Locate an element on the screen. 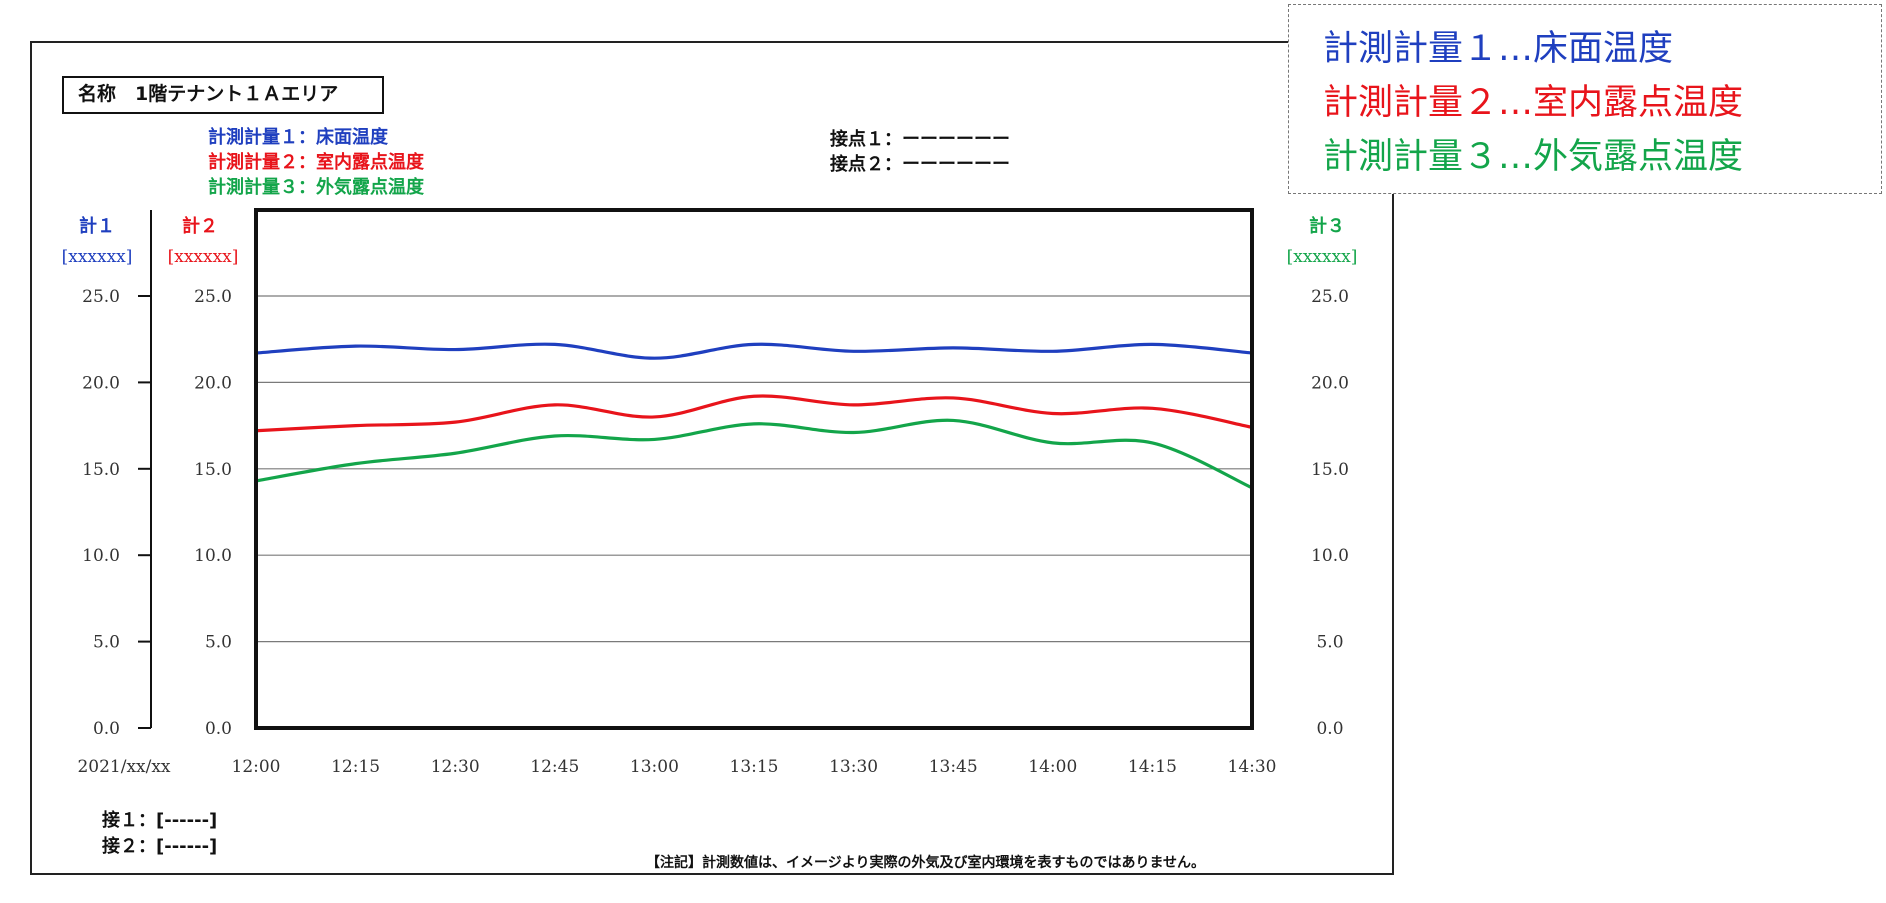 The image size is (1886, 903). axis1-title: 計１ is located at coordinates (97, 226).